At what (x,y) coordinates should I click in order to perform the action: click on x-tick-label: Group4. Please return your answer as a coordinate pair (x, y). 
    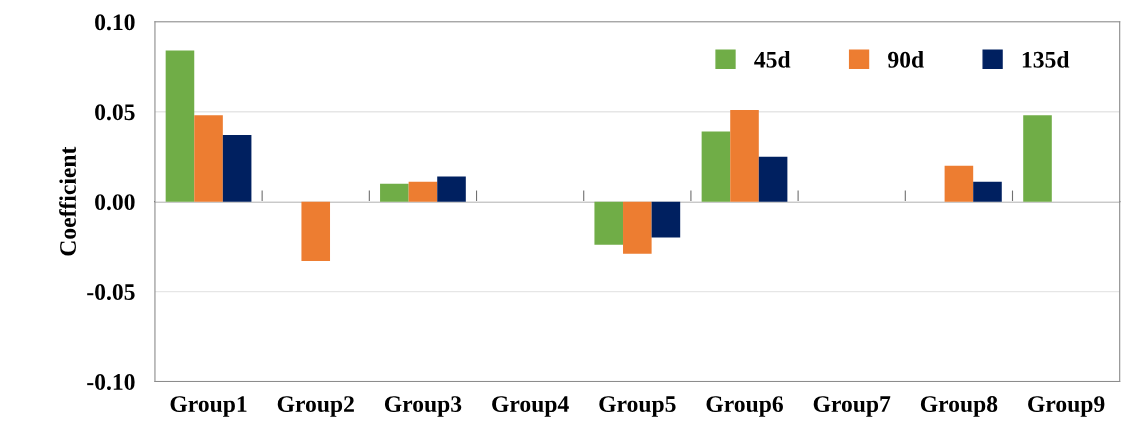
    Looking at the image, I should click on (530, 406).